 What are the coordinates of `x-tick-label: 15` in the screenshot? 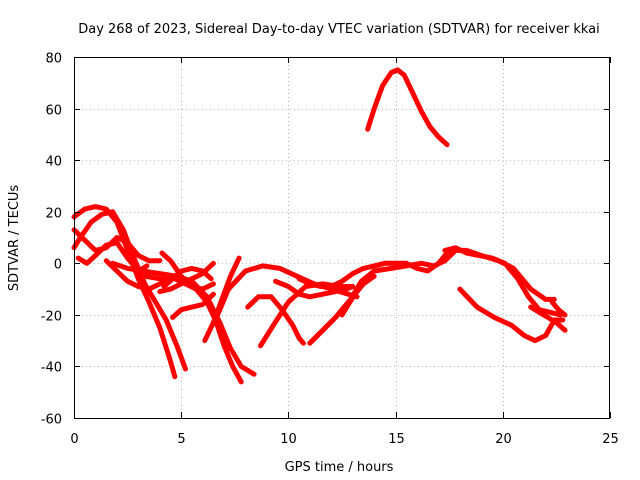 It's located at (396, 439).